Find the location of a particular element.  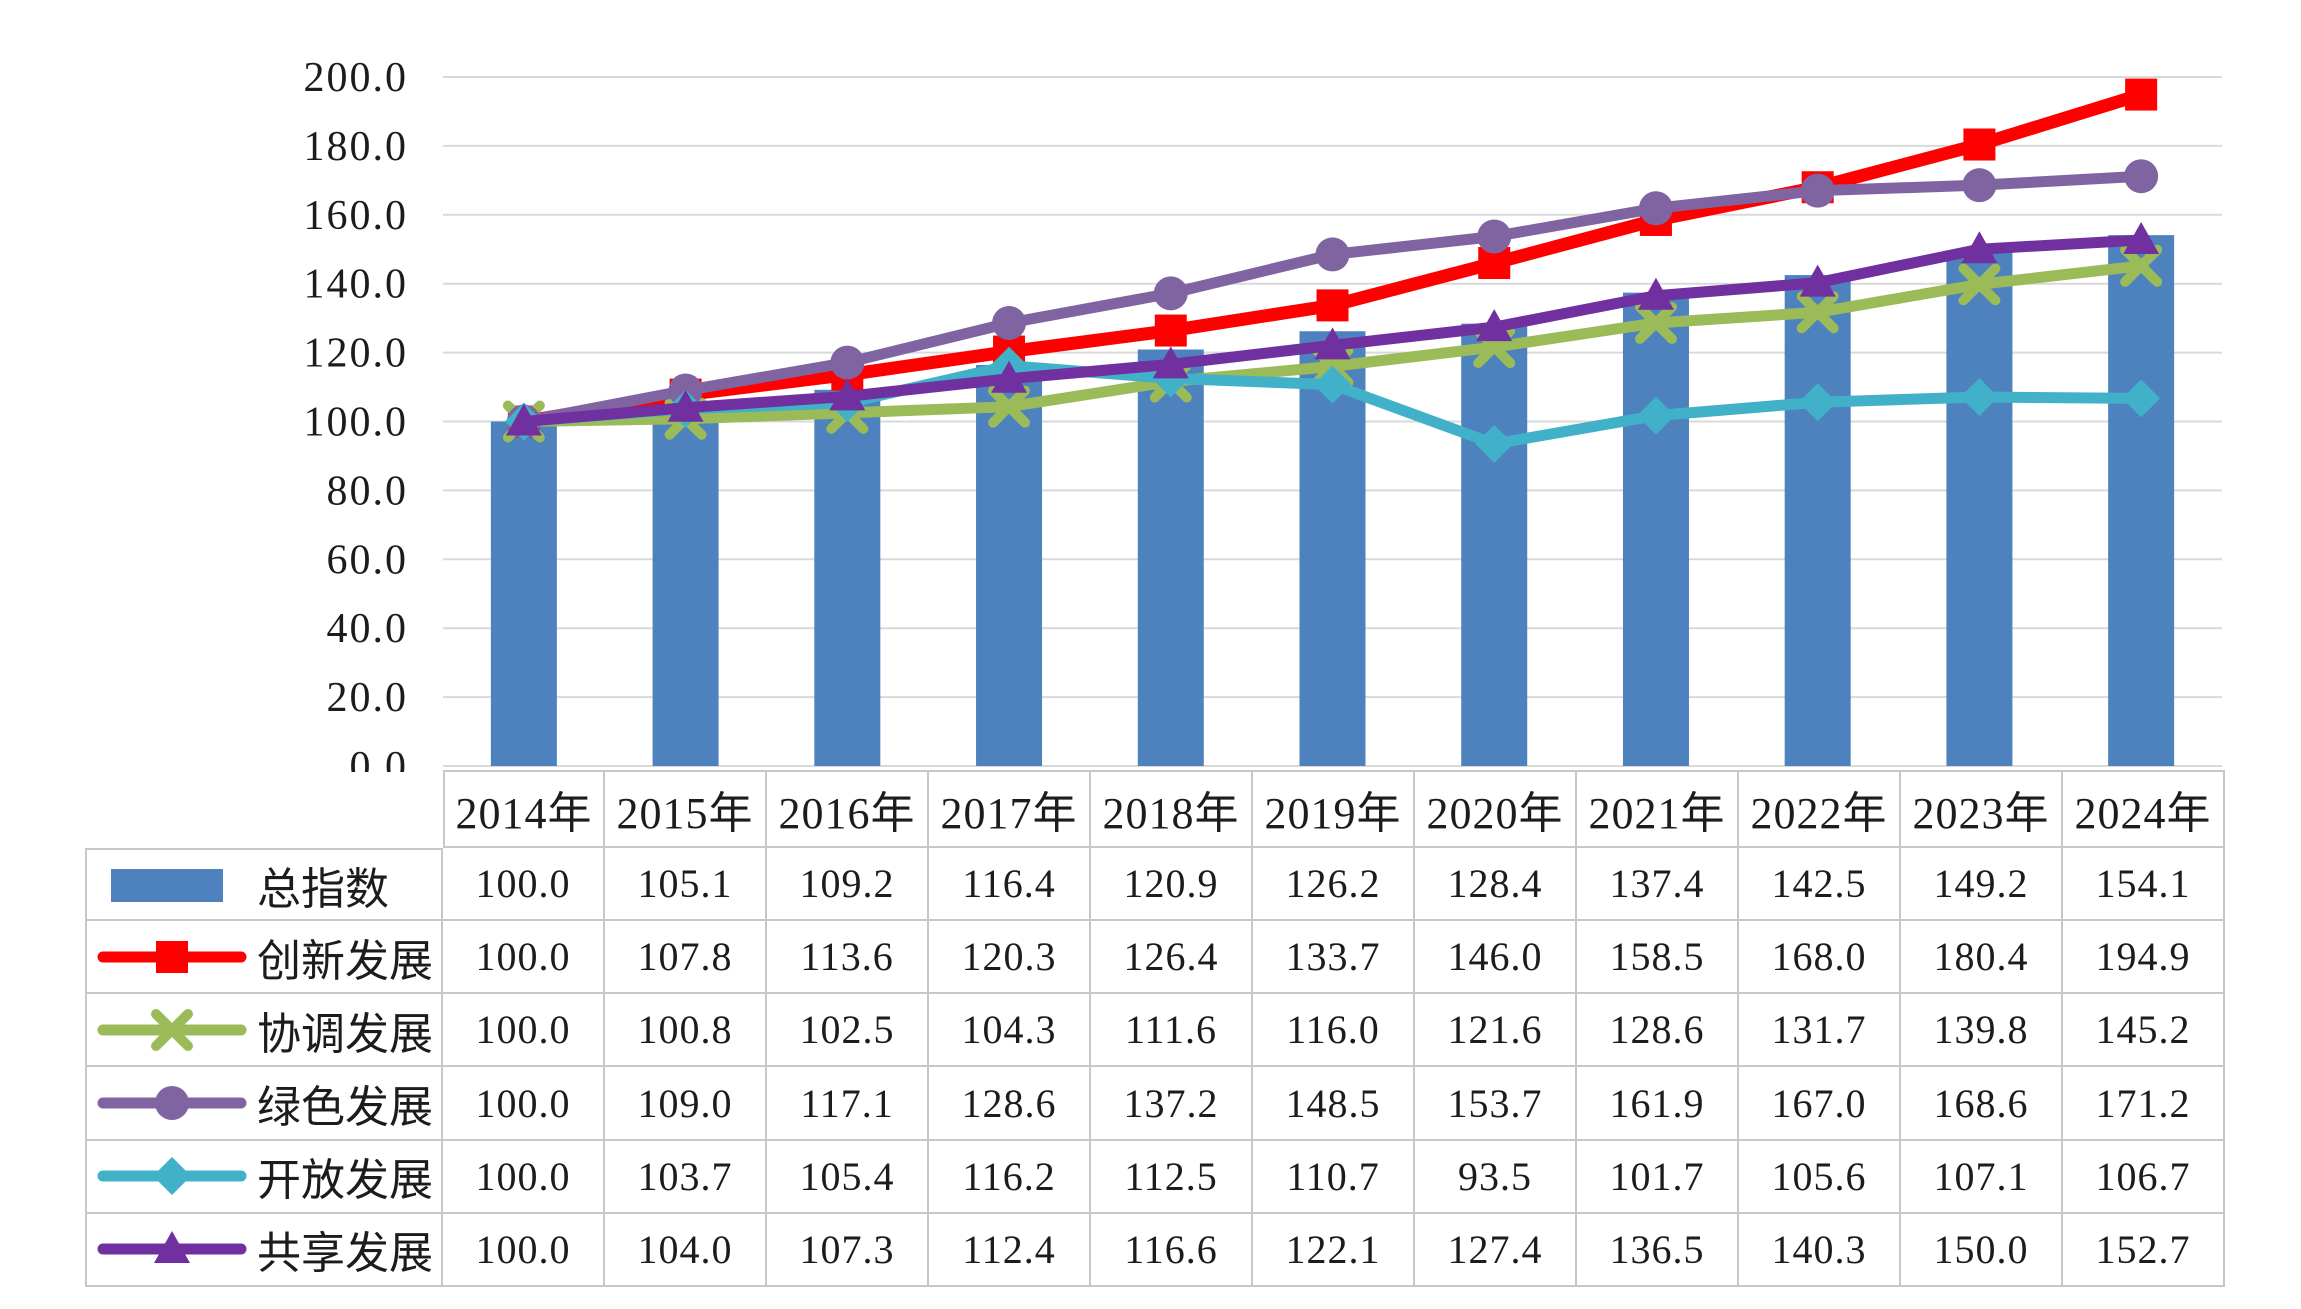

legend-swatch-x is located at coordinates (172, 1029).